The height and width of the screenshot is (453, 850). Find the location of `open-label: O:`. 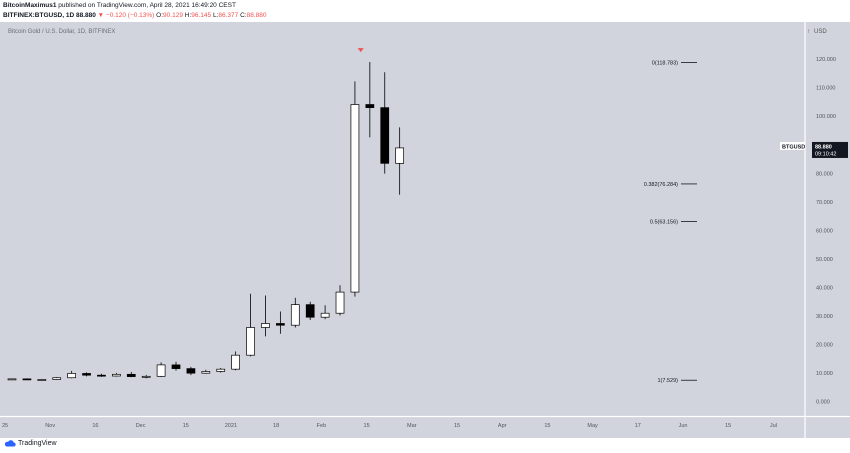

open-label: O: is located at coordinates (160, 15).